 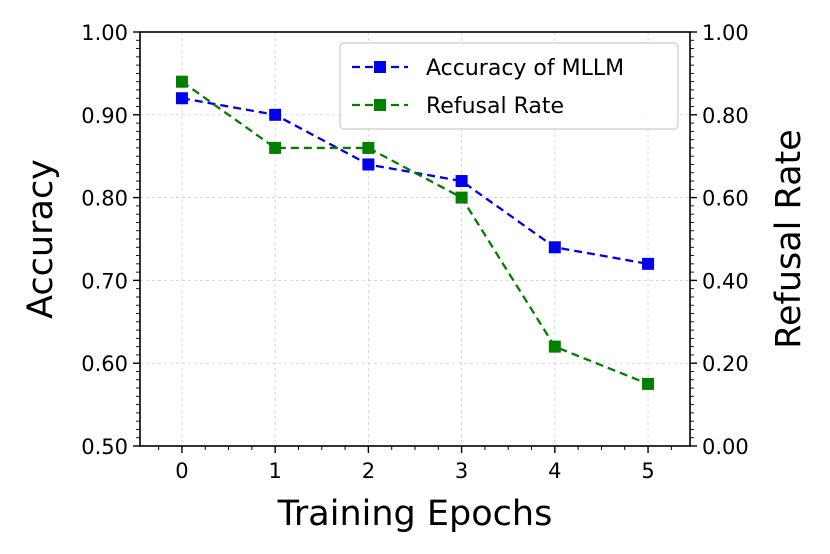 I want to click on legend-box, so click(x=509, y=86).